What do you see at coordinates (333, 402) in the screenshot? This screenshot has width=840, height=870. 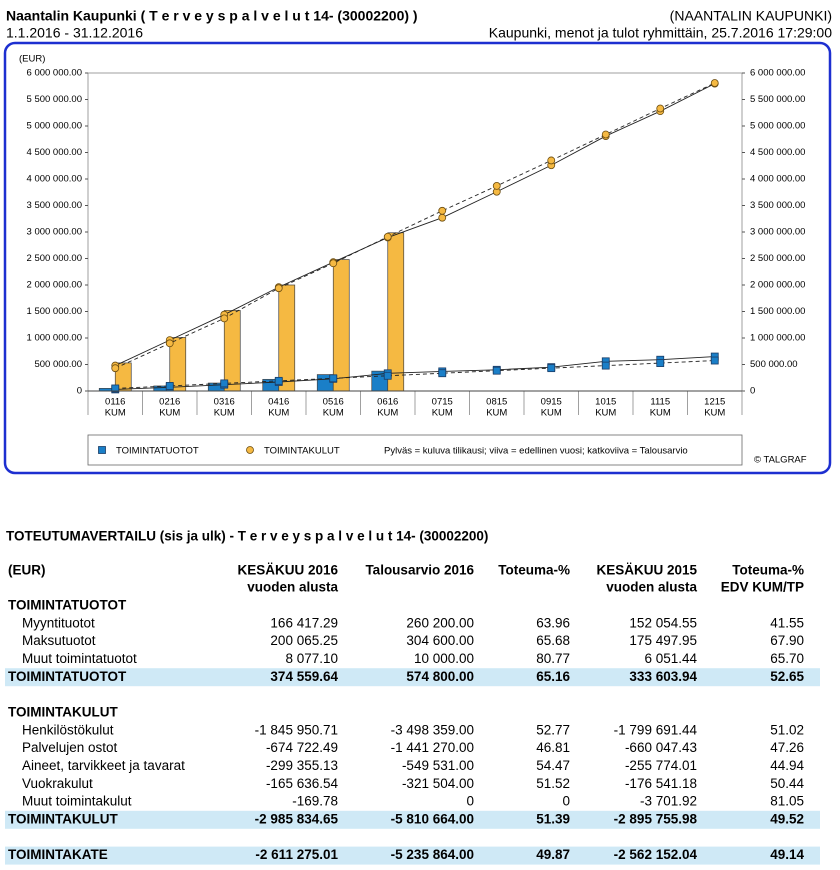 I see `x-tick-label: 0516` at bounding box center [333, 402].